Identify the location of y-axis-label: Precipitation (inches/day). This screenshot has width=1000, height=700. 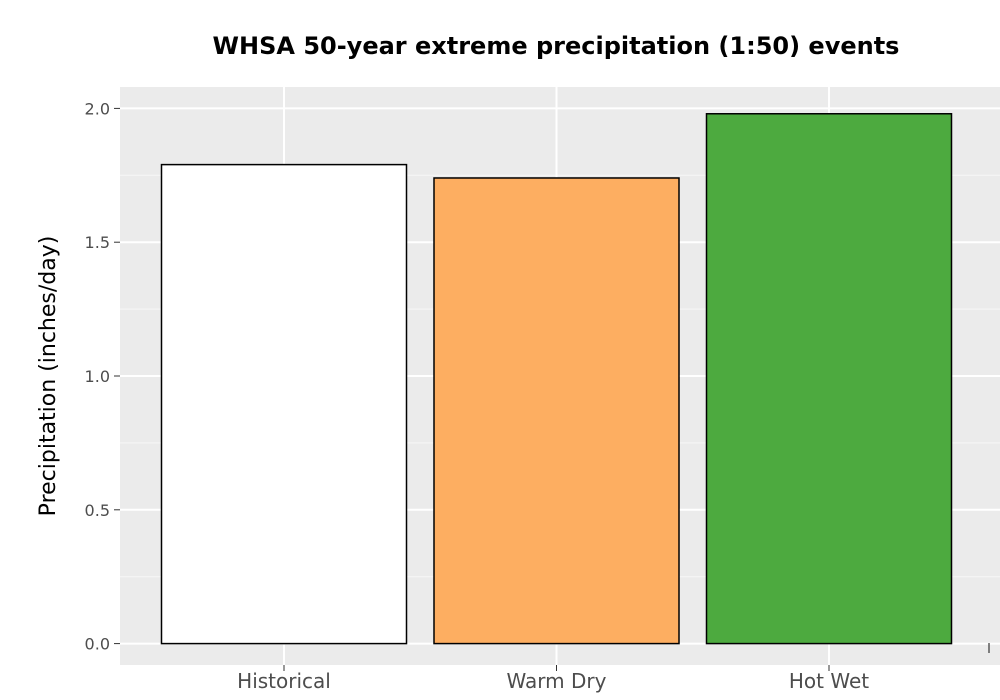
(48, 376).